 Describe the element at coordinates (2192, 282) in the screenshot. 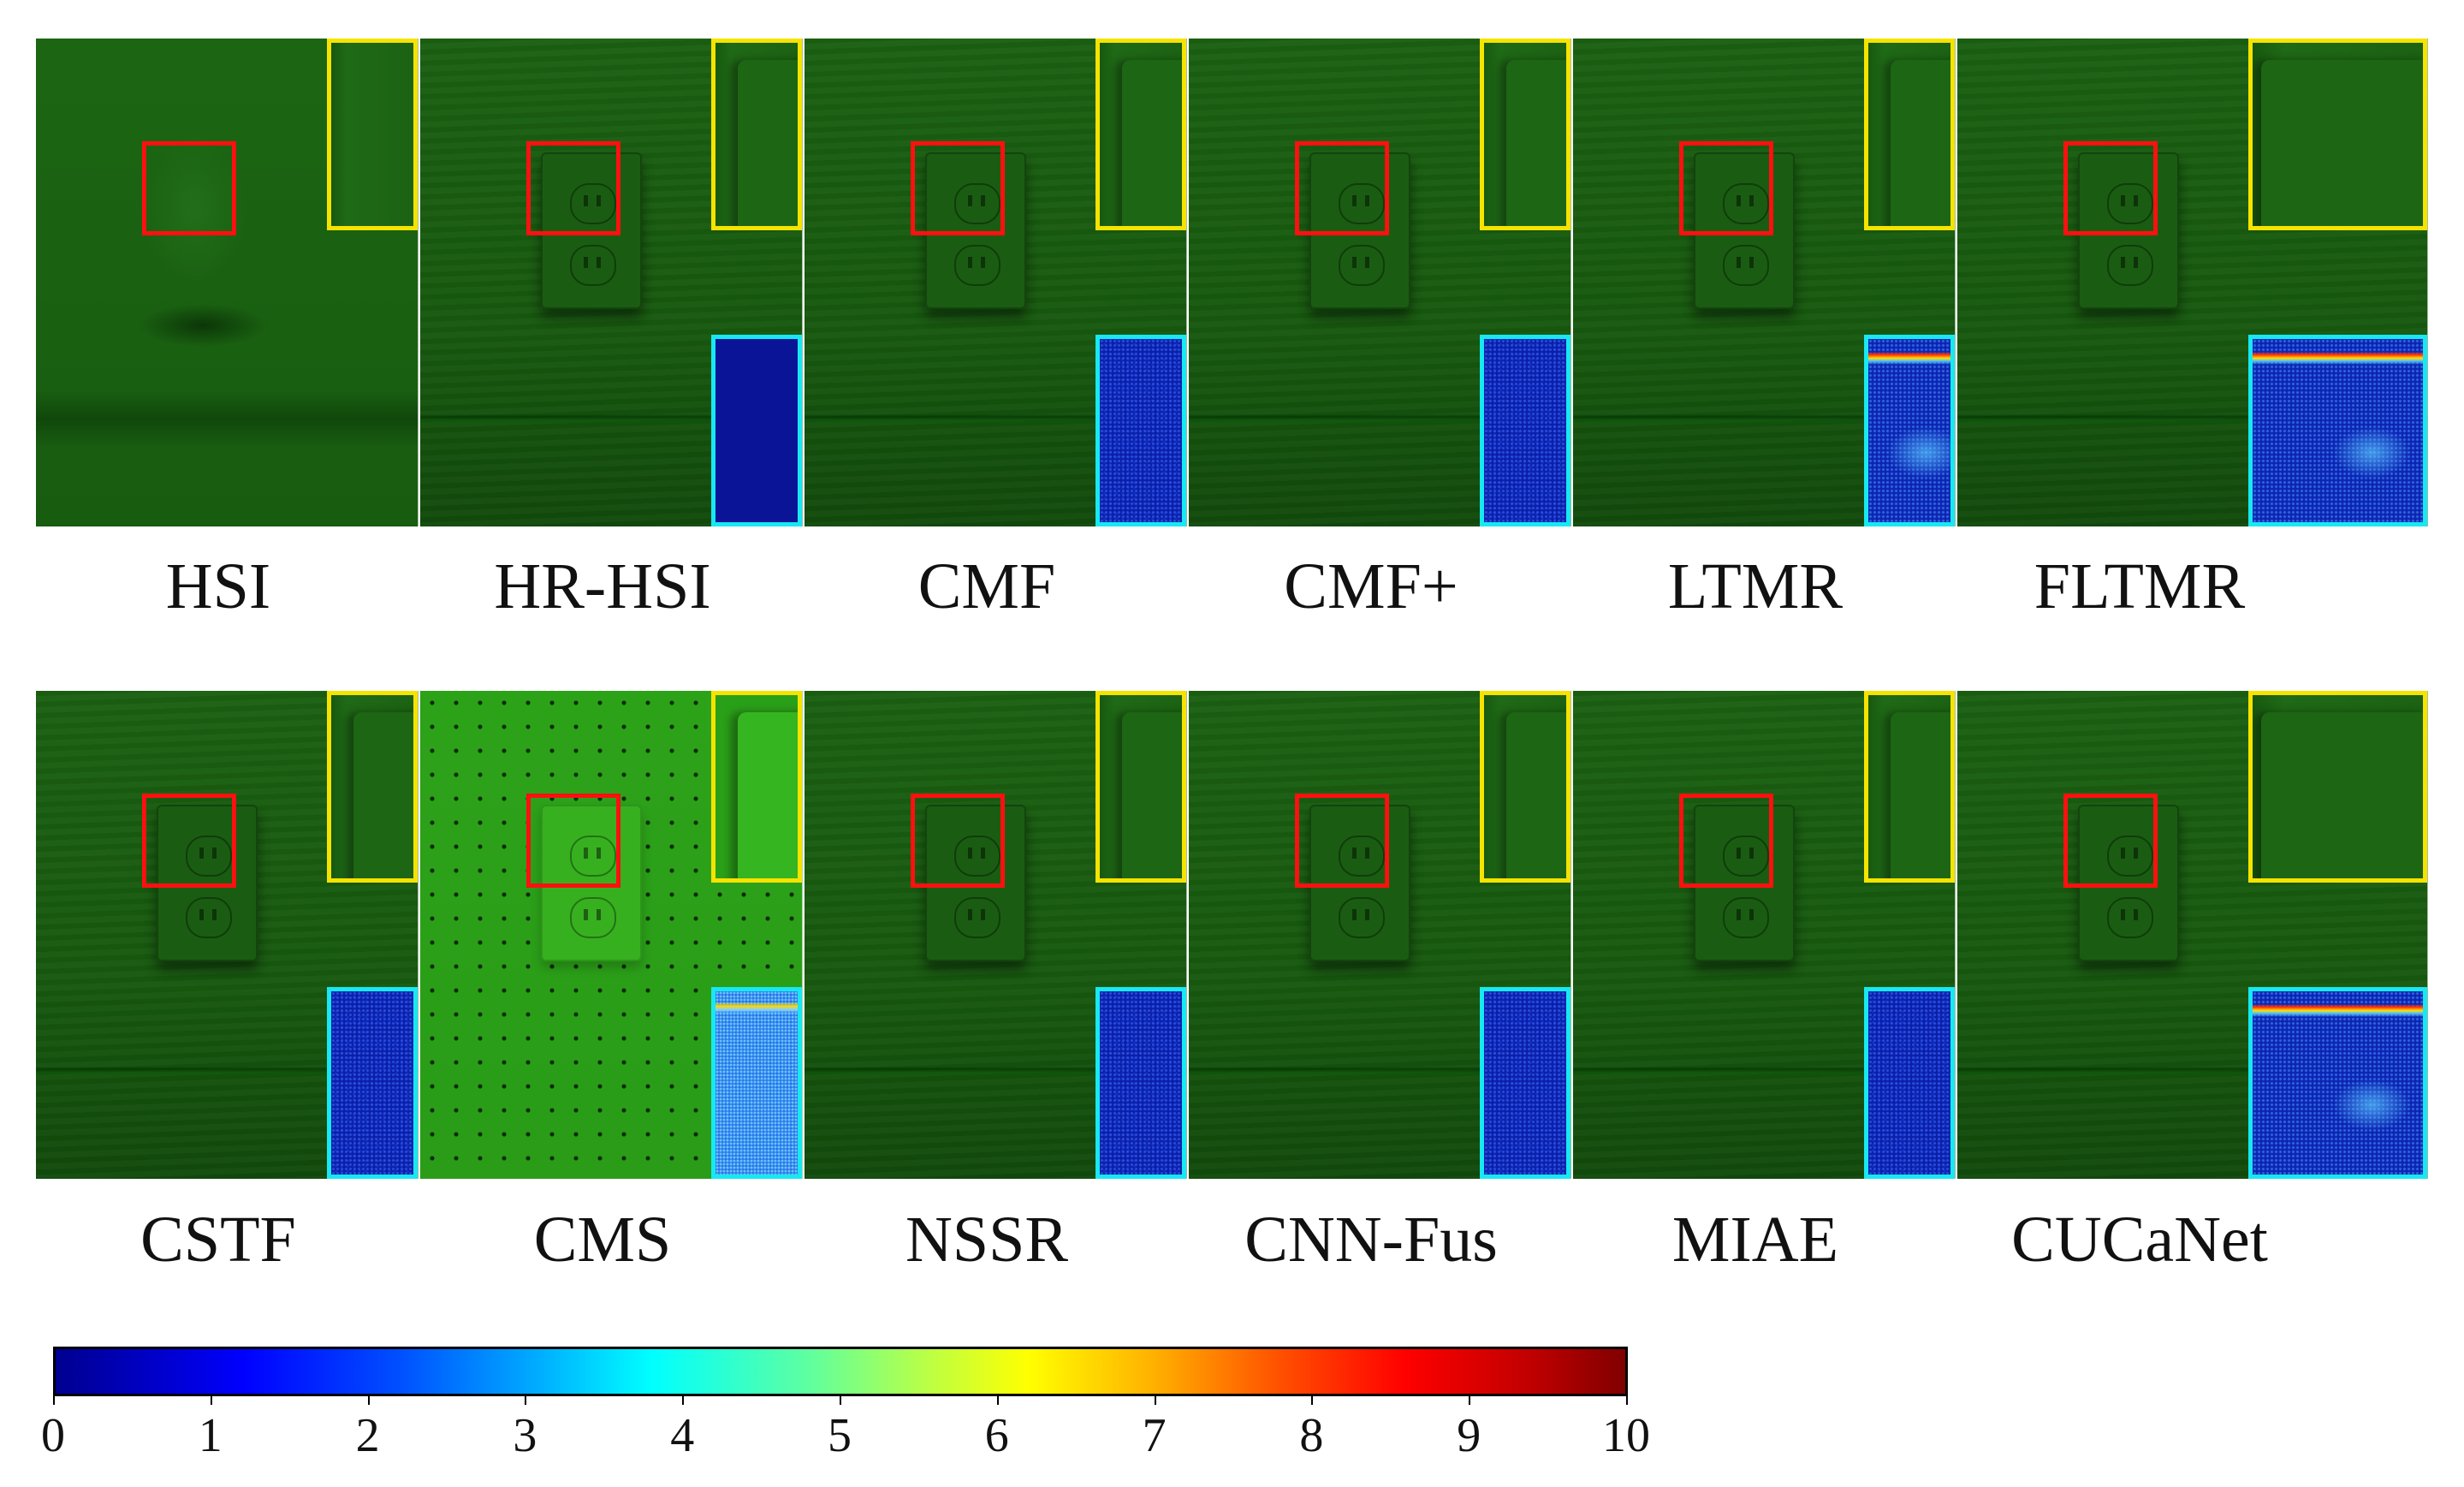

I see `panel-fltmr` at that location.